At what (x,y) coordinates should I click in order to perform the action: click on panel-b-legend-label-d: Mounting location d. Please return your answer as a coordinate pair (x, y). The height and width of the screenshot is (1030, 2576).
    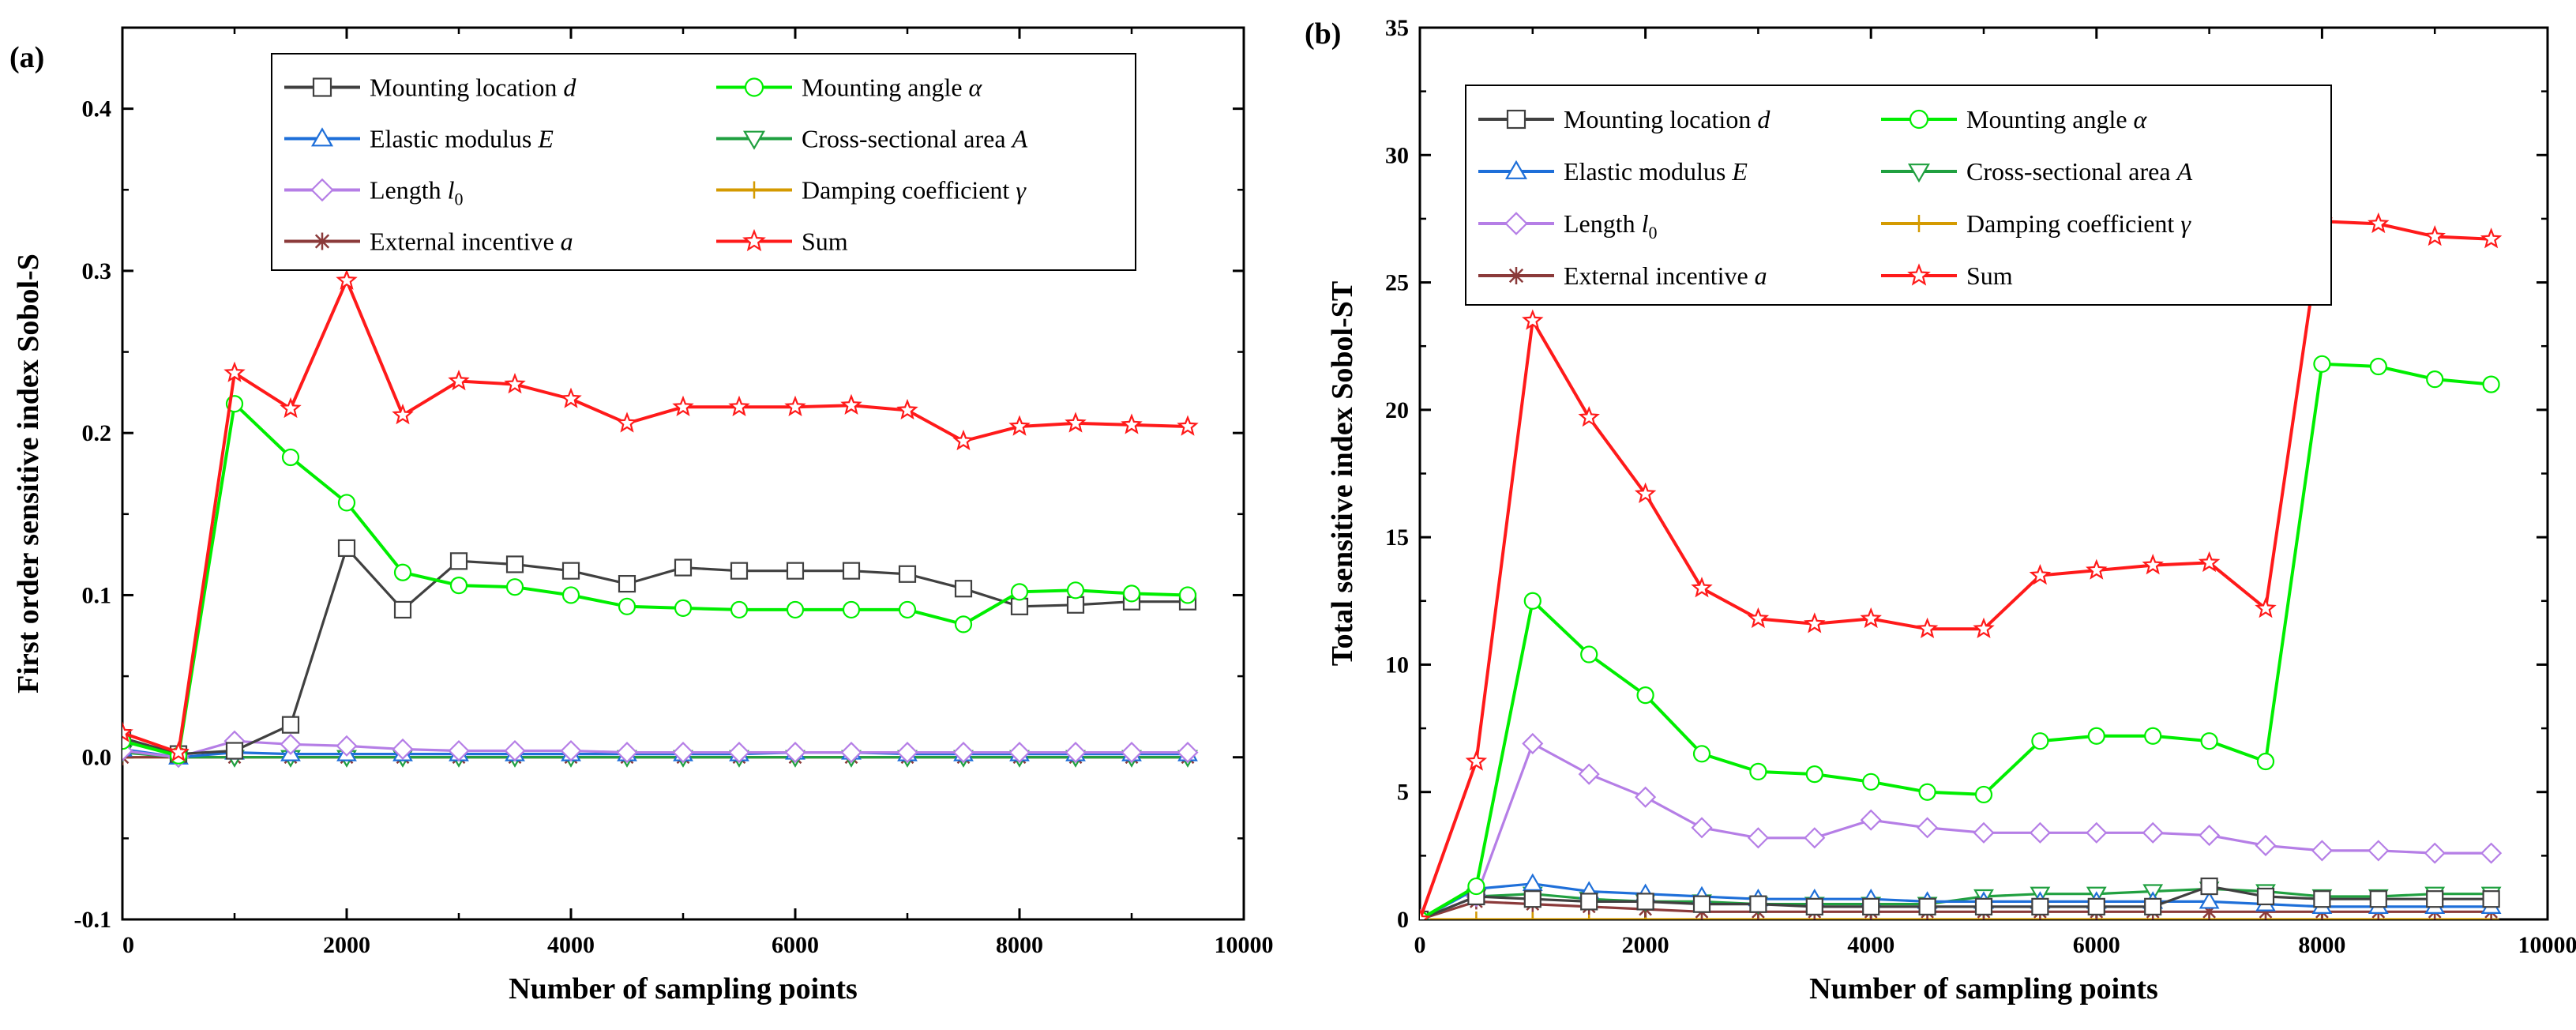
    Looking at the image, I should click on (1667, 119).